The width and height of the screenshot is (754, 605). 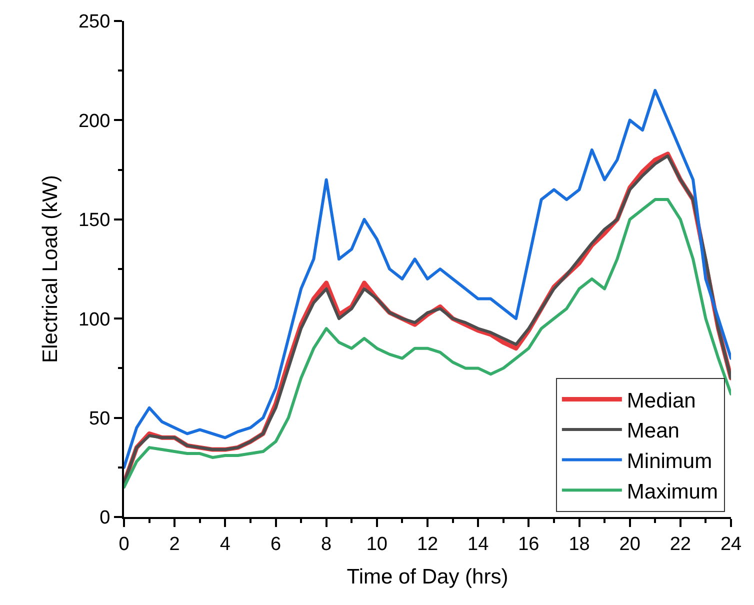 What do you see at coordinates (377, 544) in the screenshot?
I see `x-tick-label: 10` at bounding box center [377, 544].